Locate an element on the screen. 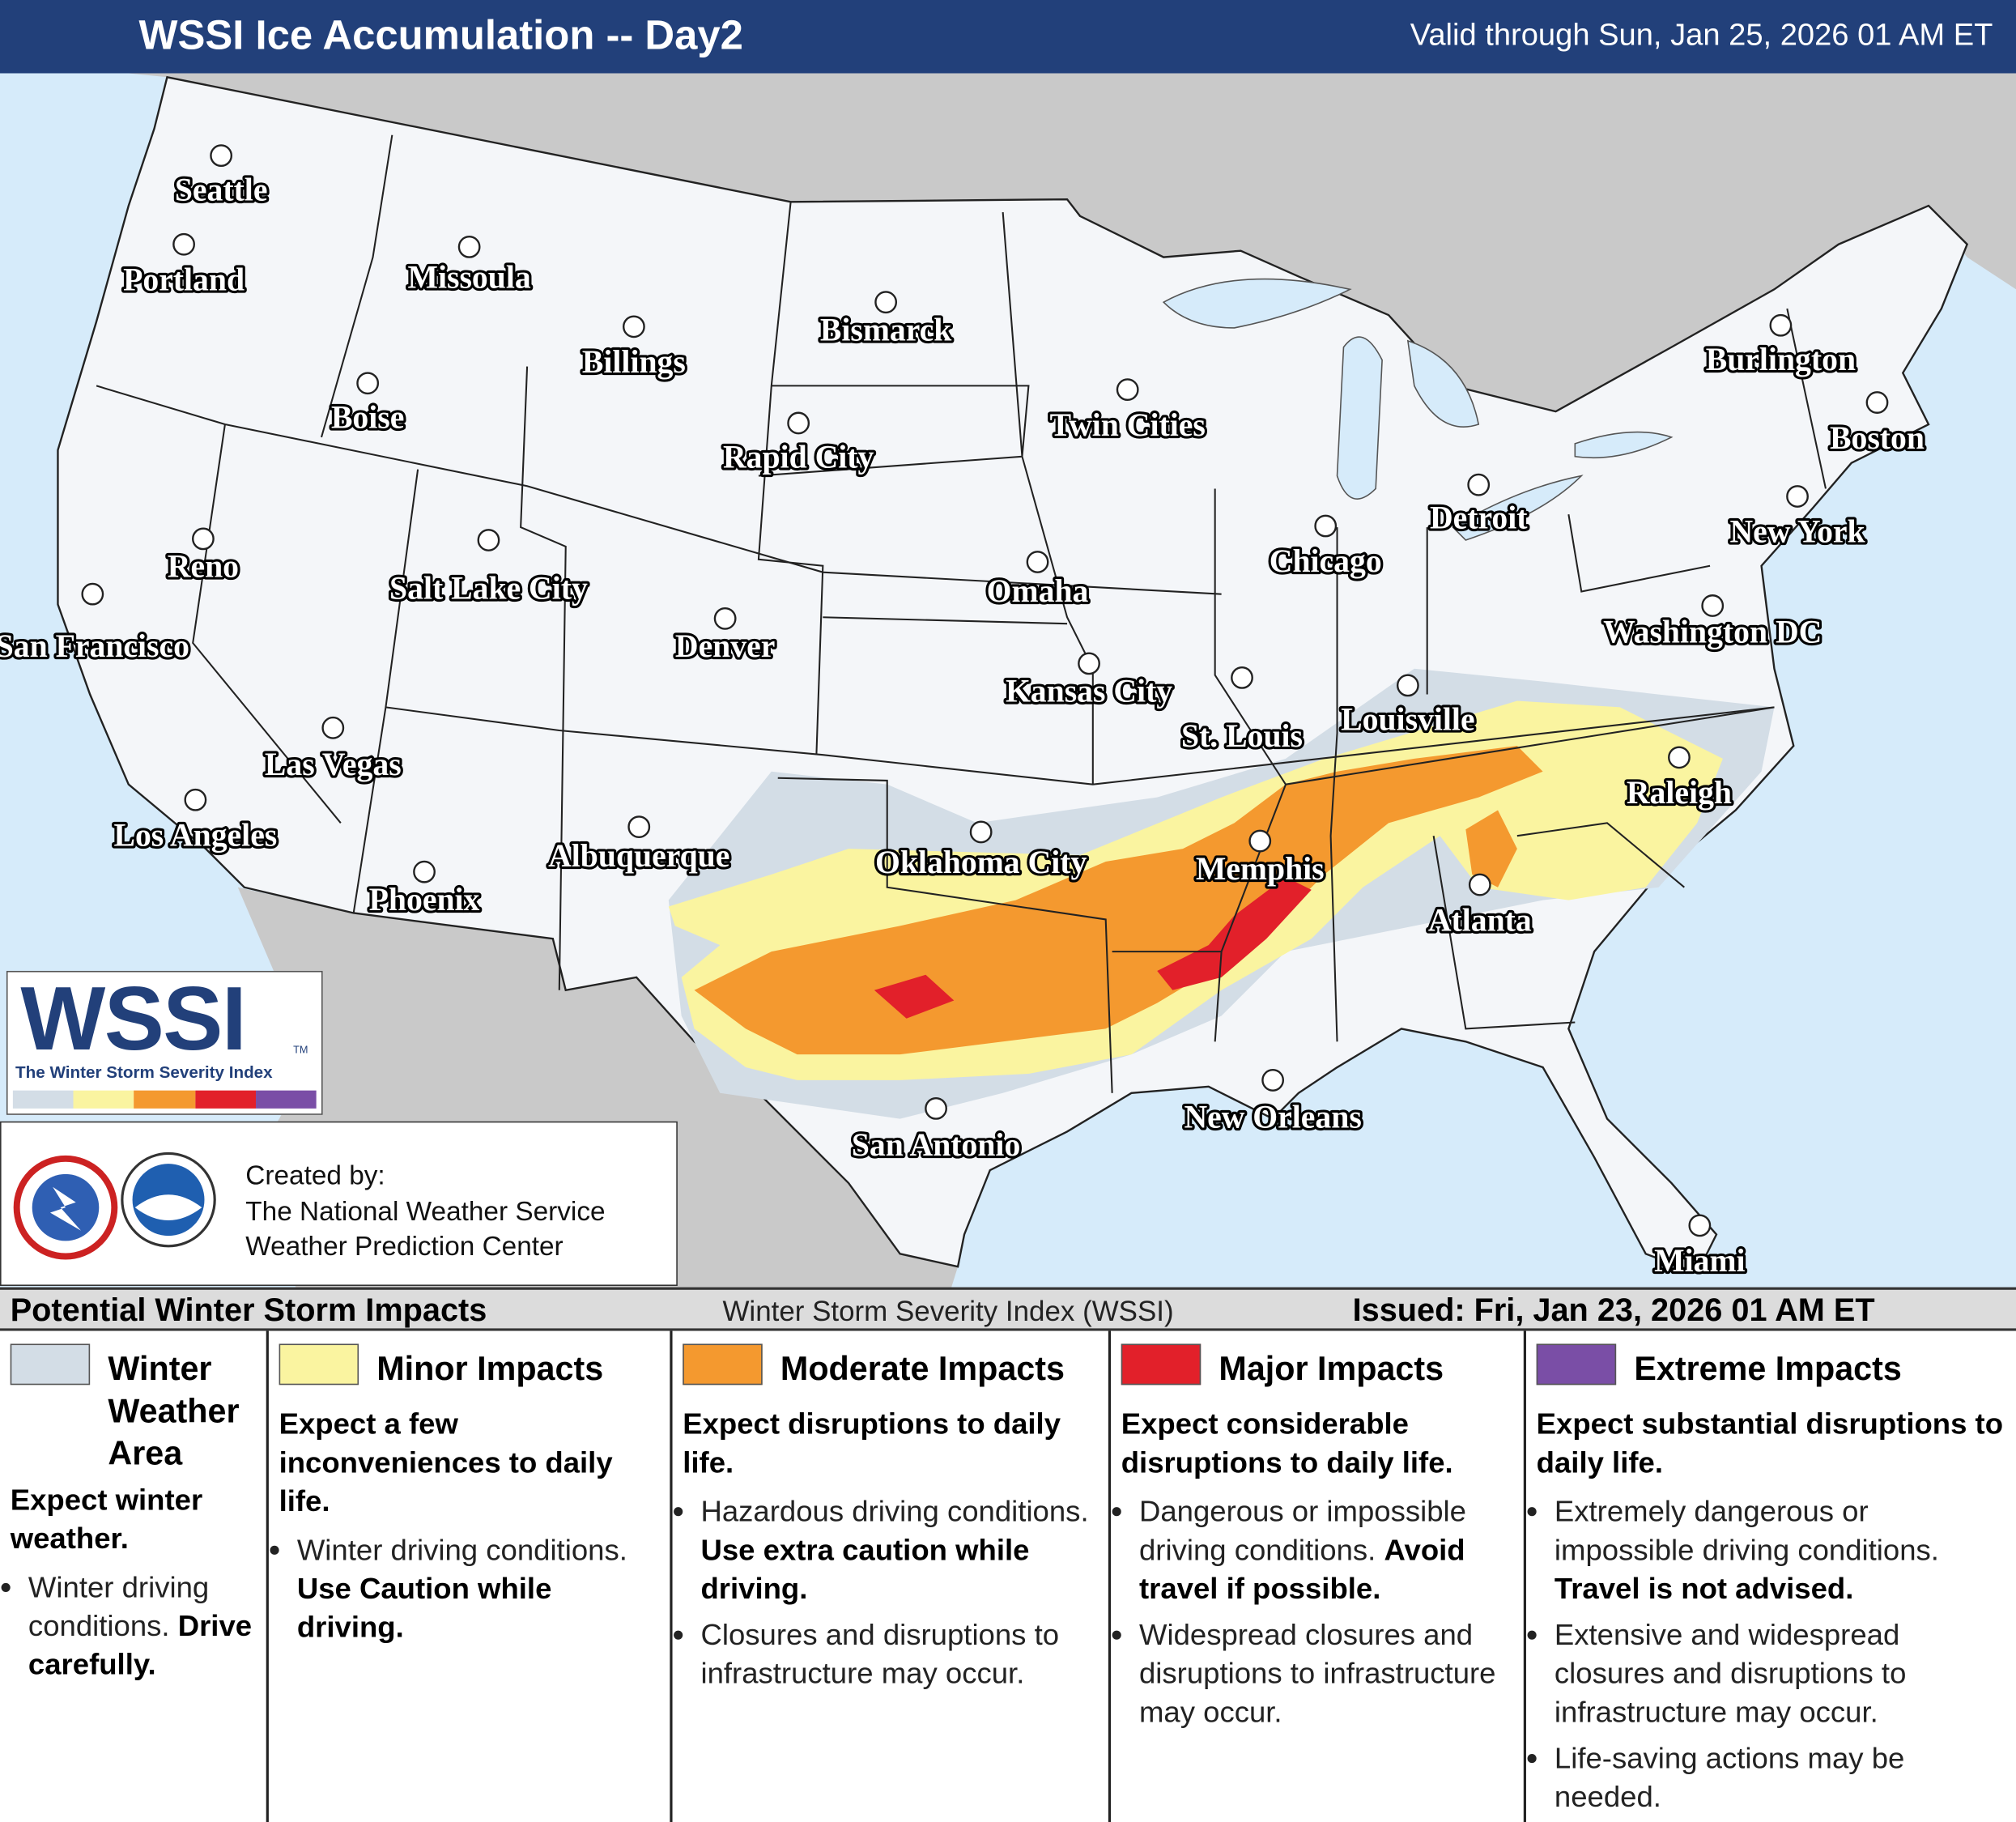 The image size is (2016, 1822). lake-erie is located at coordinates (1518, 508).